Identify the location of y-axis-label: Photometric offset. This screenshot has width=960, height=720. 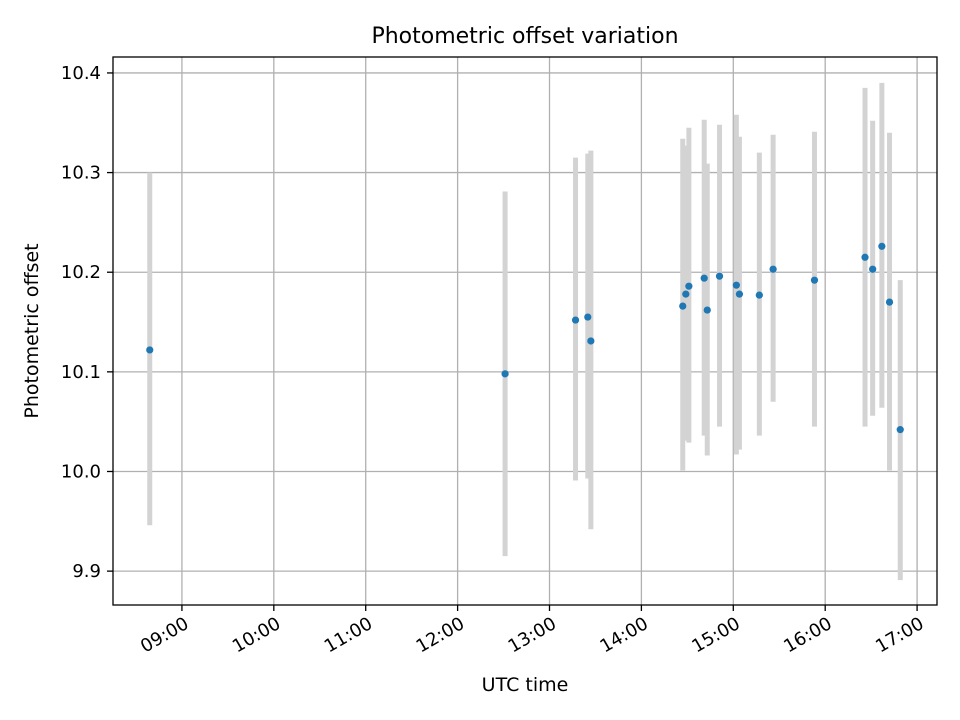
(32, 330).